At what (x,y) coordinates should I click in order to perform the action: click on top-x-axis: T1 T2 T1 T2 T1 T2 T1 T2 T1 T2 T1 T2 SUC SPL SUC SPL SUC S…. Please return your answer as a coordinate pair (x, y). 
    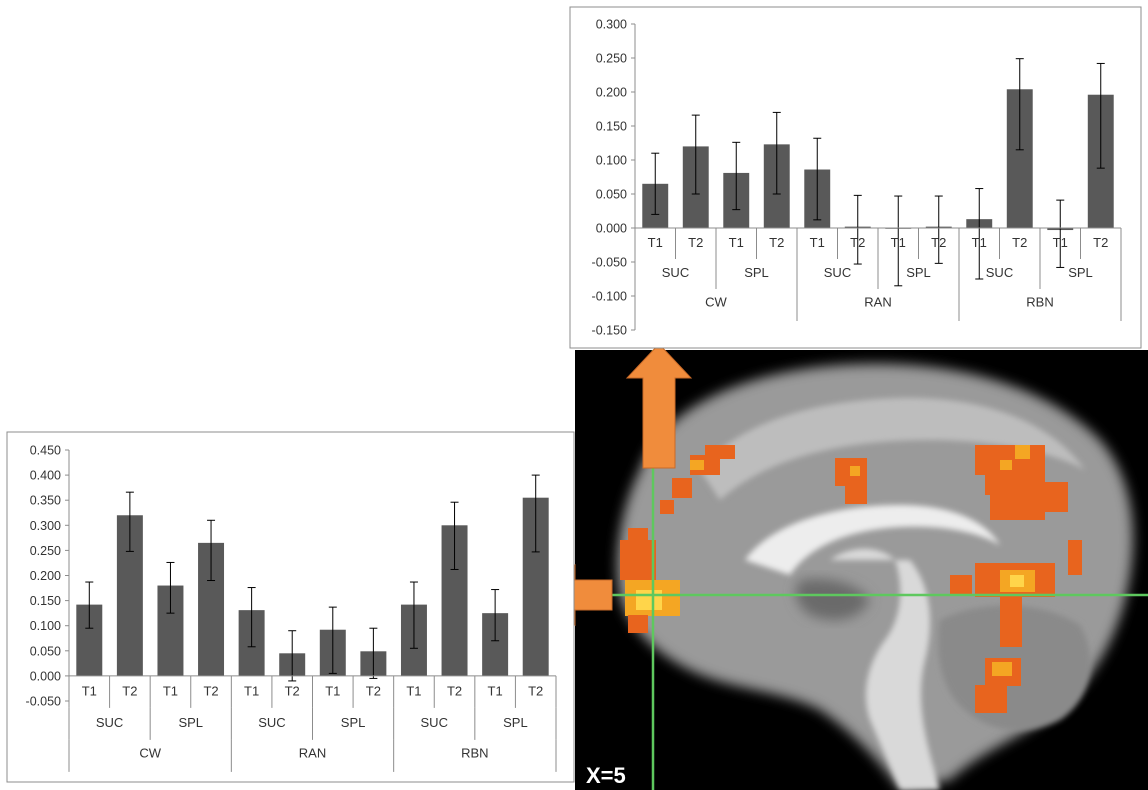
    Looking at the image, I should click on (878, 274).